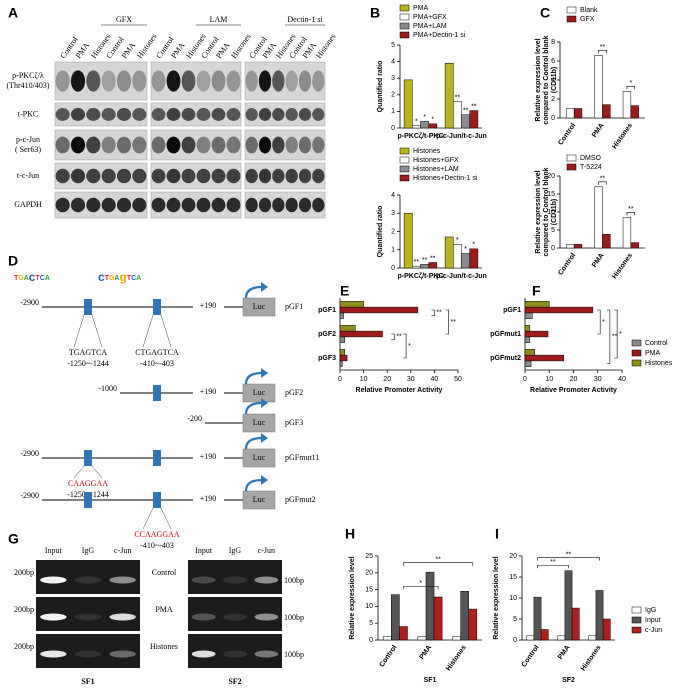  Describe the element at coordinates (164, 572) in the screenshot. I see `gel-row-label: Control` at that location.